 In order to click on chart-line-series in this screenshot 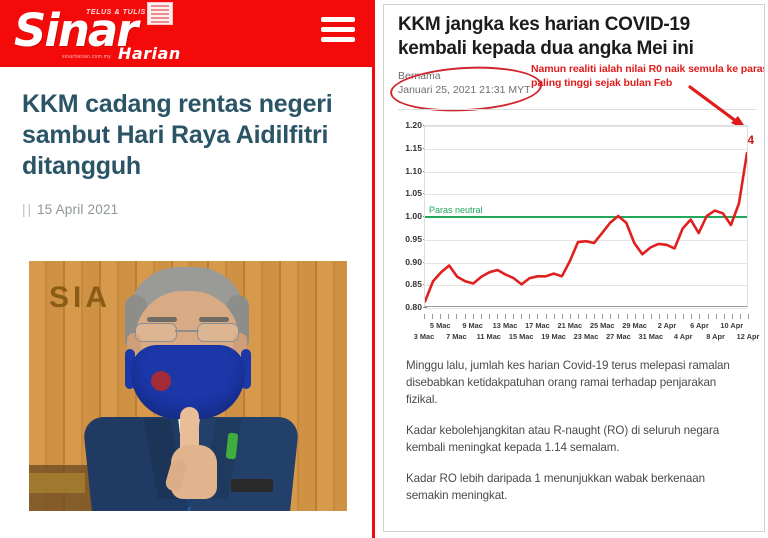, I will do `click(586, 216)`.